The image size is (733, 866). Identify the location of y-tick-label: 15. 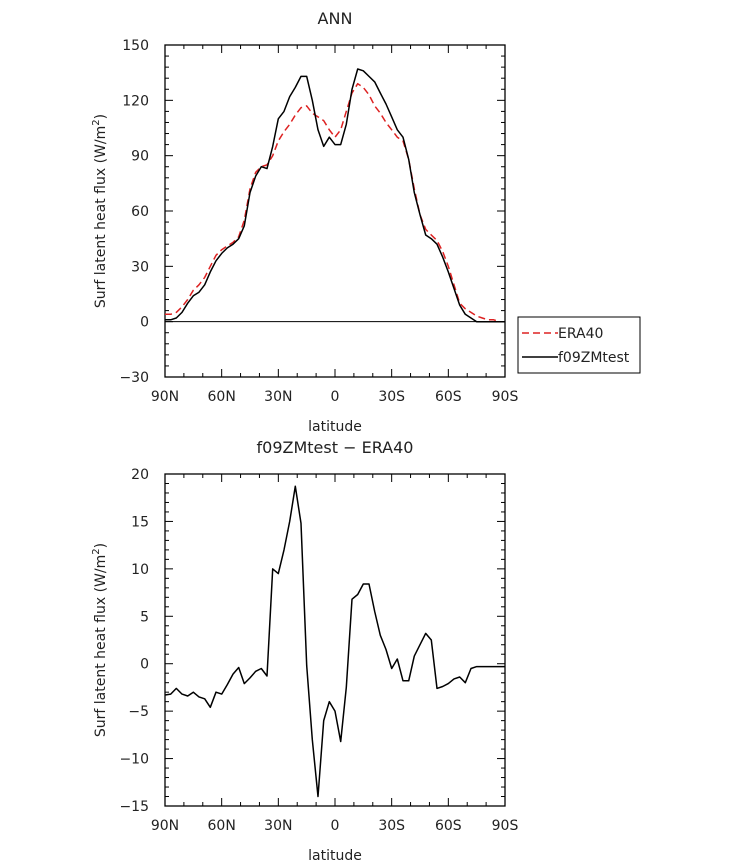
(140, 522).